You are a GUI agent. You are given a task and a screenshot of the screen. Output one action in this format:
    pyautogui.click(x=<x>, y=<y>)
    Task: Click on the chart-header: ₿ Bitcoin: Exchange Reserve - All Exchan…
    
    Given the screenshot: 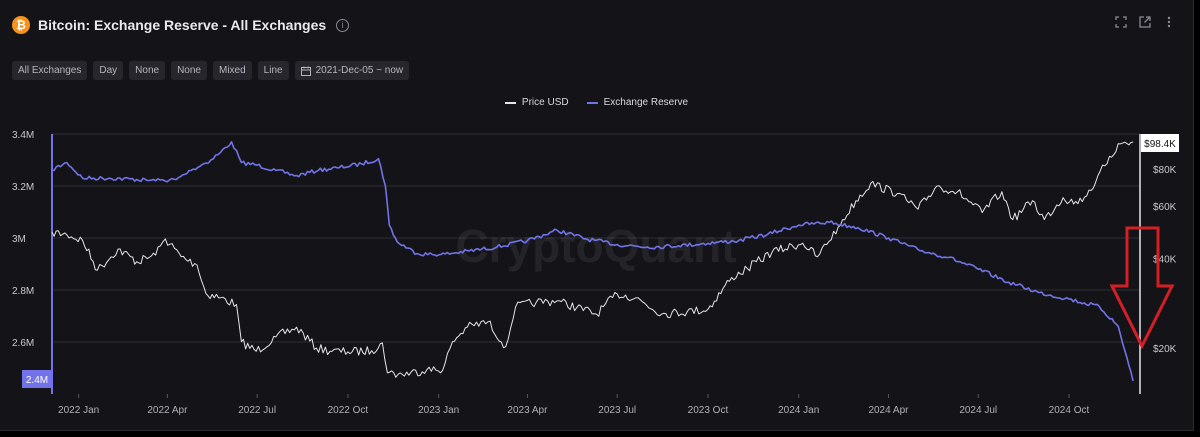 What is the action you would take?
    pyautogui.click(x=181, y=25)
    